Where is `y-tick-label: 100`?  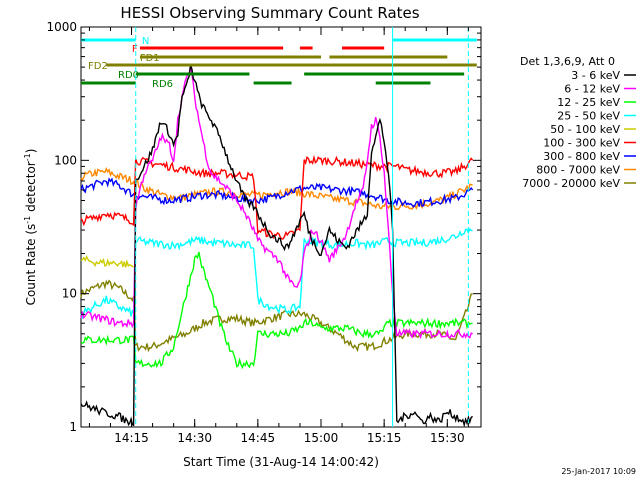
y-tick-label: 100 is located at coordinates (65, 160).